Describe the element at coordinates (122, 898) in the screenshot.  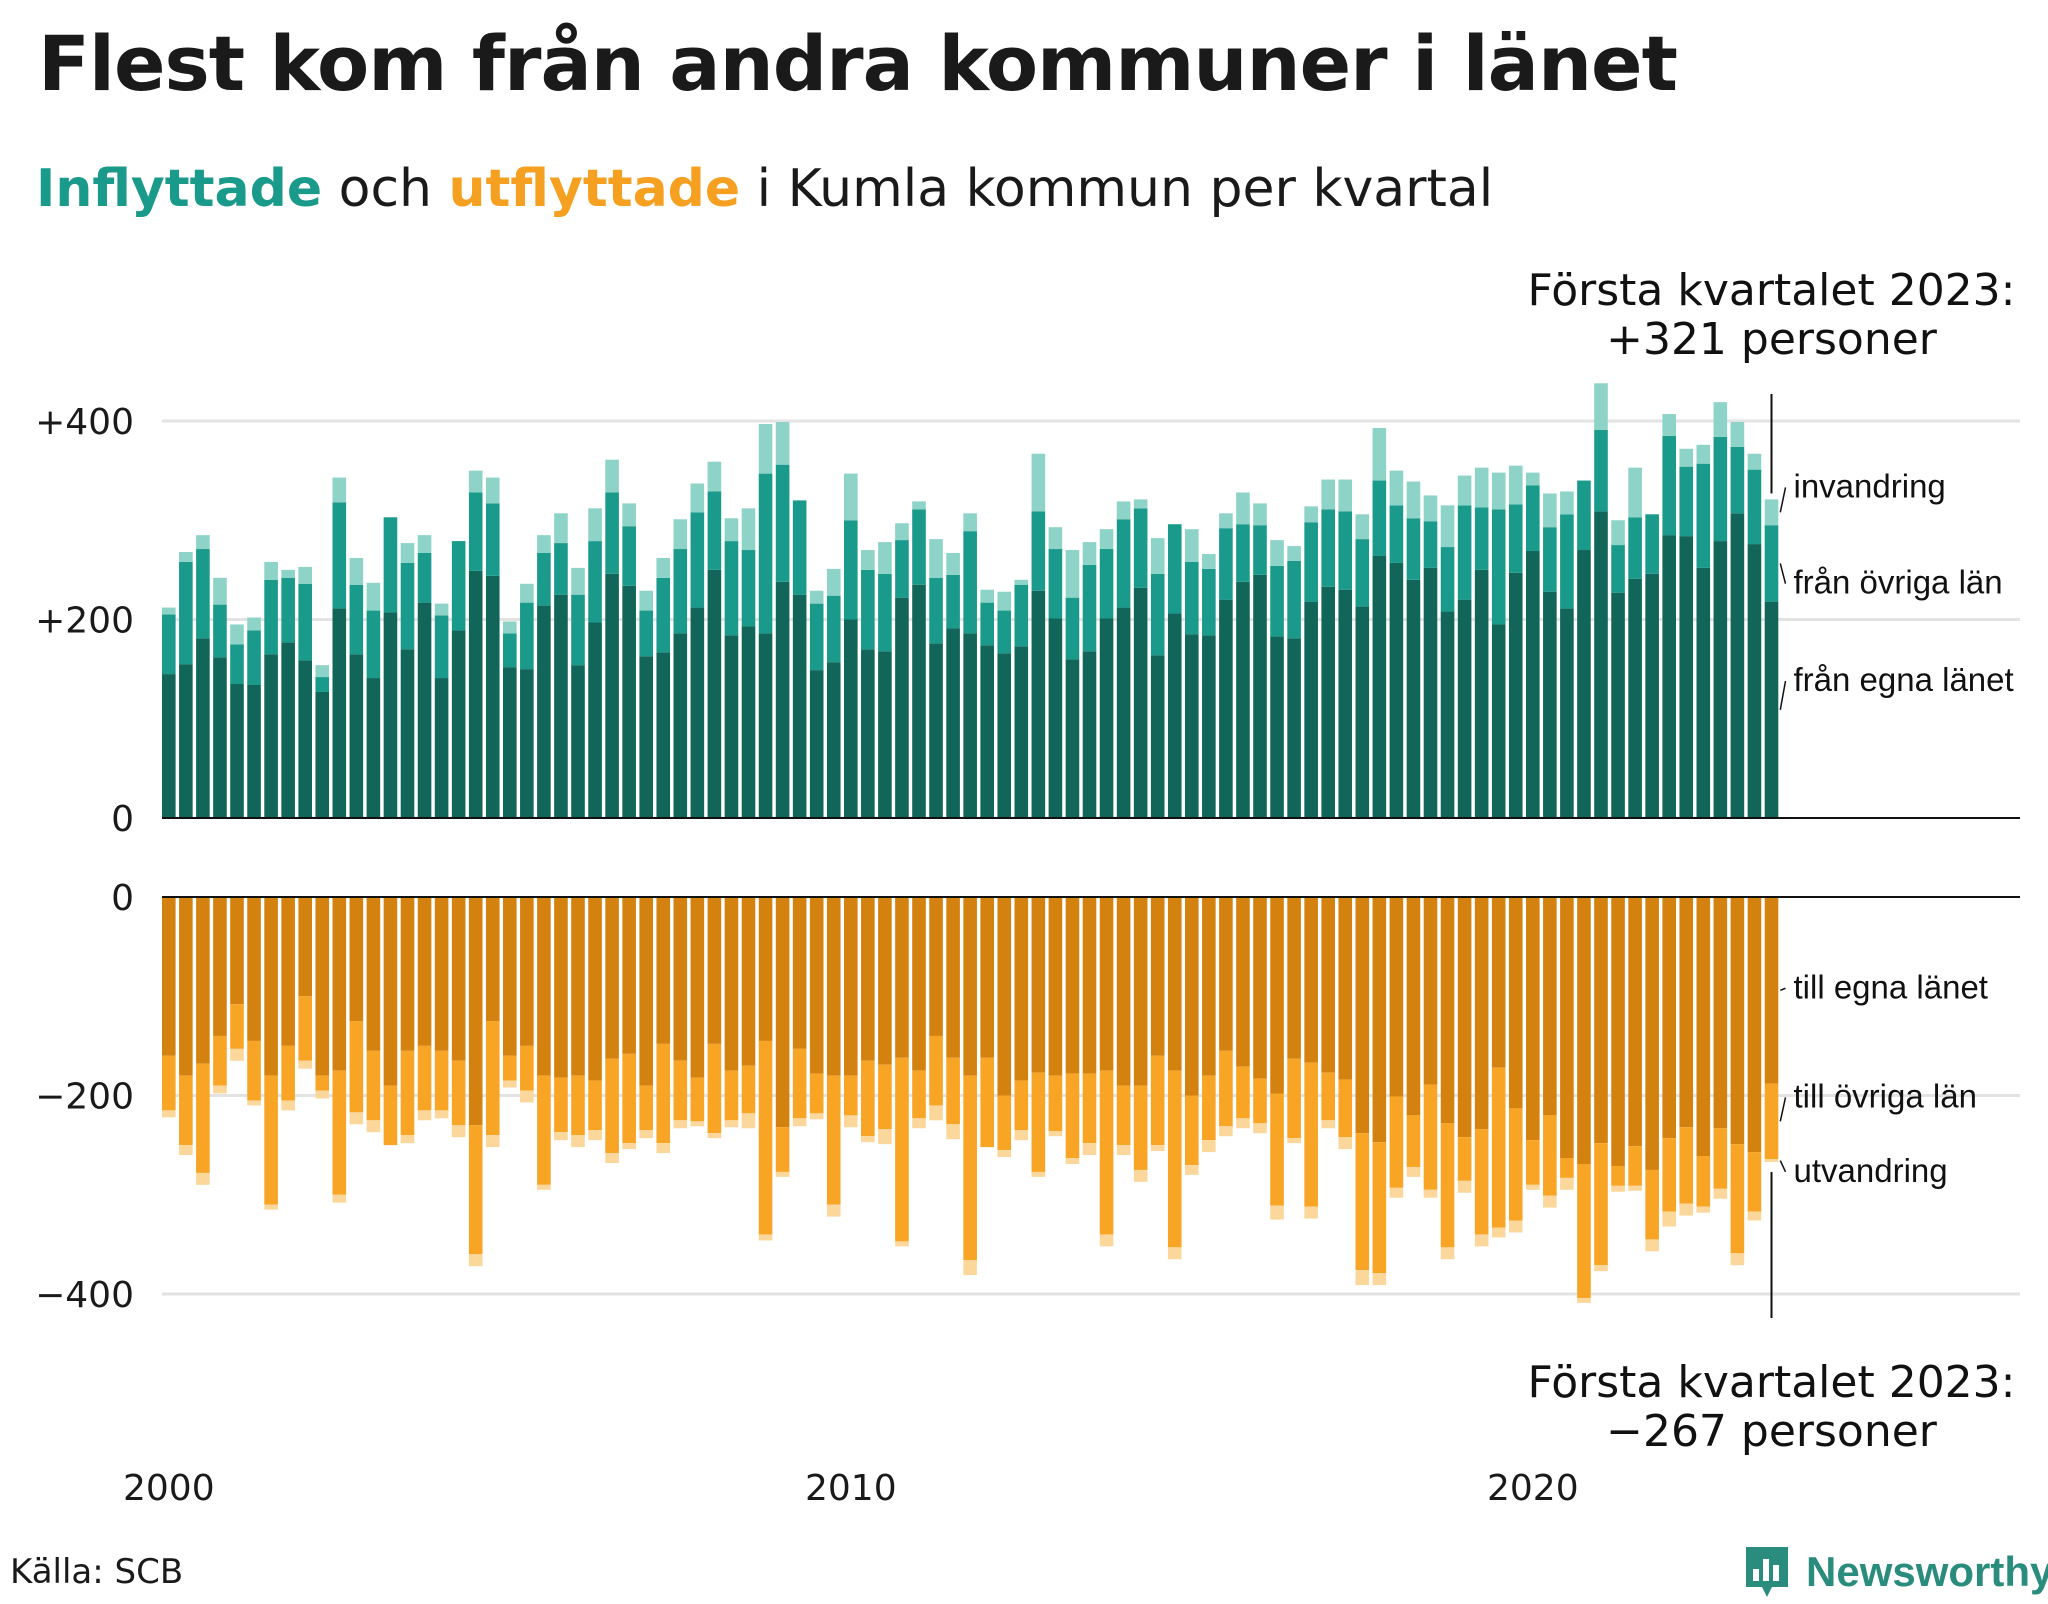
I see `outflow-y-tick-label: 0` at that location.